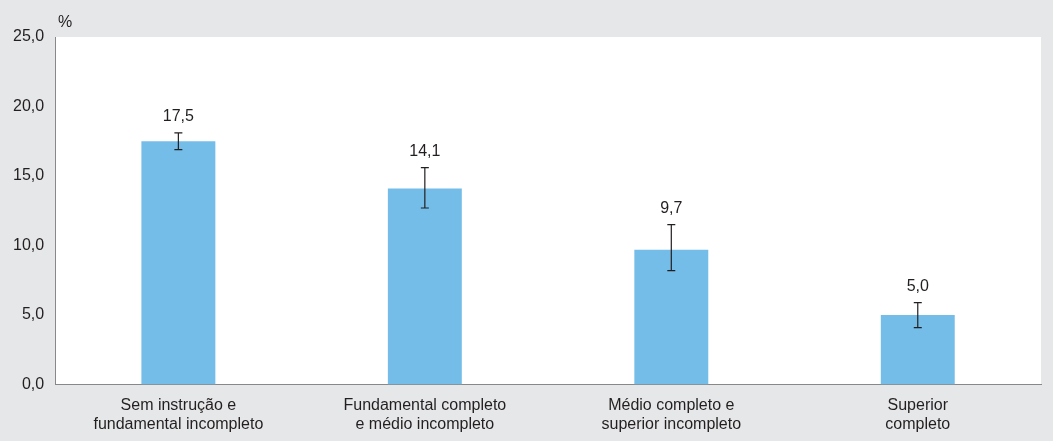 The image size is (1053, 441). What do you see at coordinates (917, 285) in the screenshot?
I see `data-label: 5,0` at bounding box center [917, 285].